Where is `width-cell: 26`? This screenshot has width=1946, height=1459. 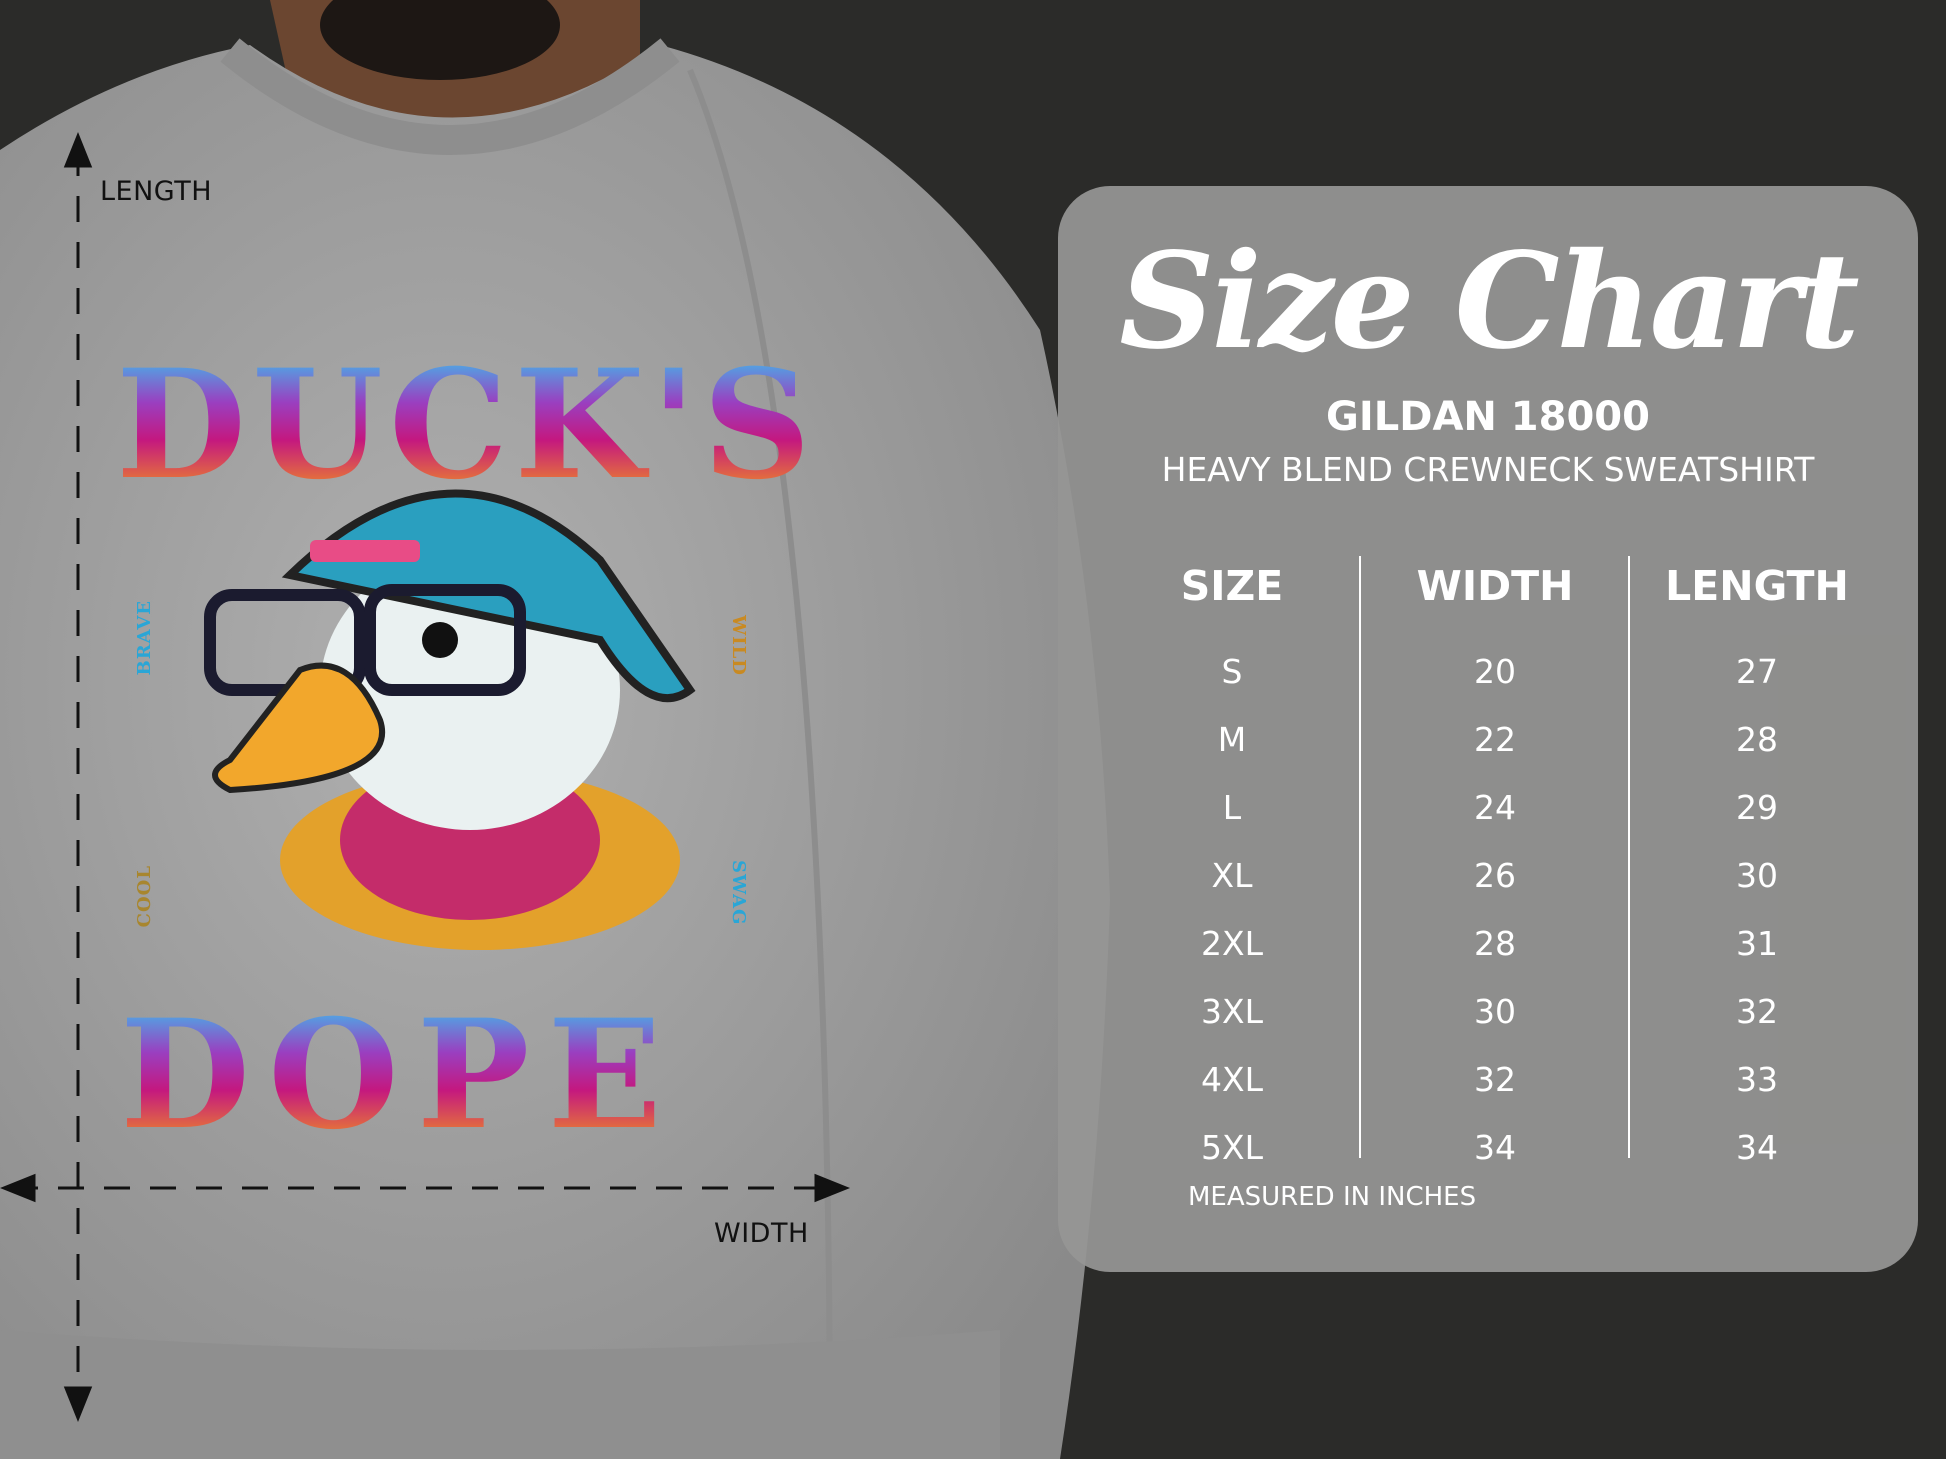
width-cell: 26 is located at coordinates (1495, 875).